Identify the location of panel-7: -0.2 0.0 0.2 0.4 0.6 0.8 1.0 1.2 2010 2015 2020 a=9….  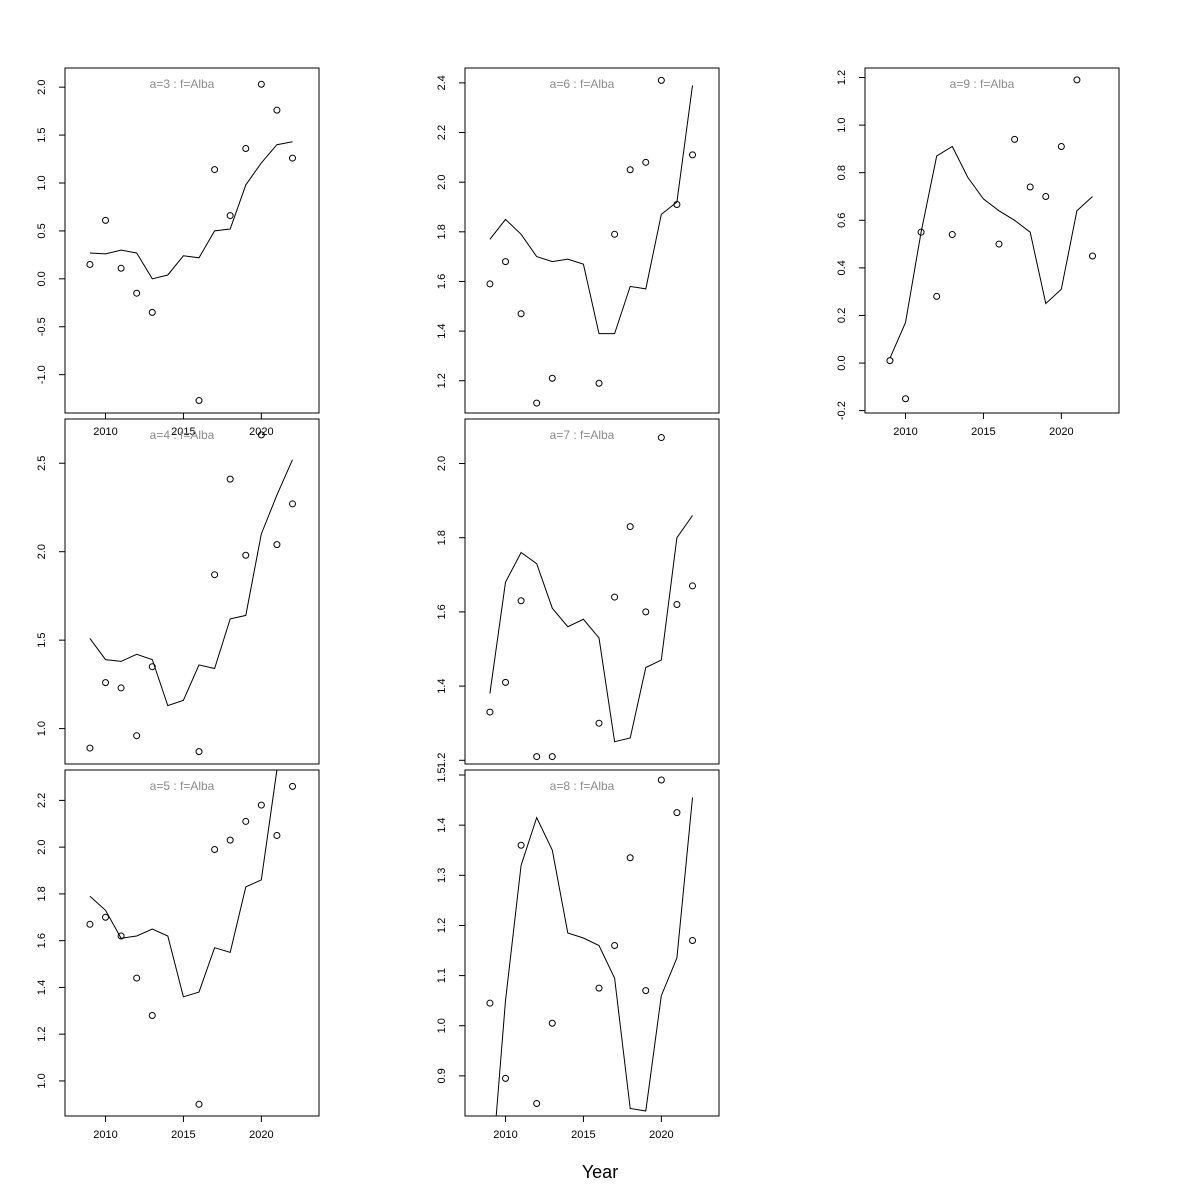
(978, 252).